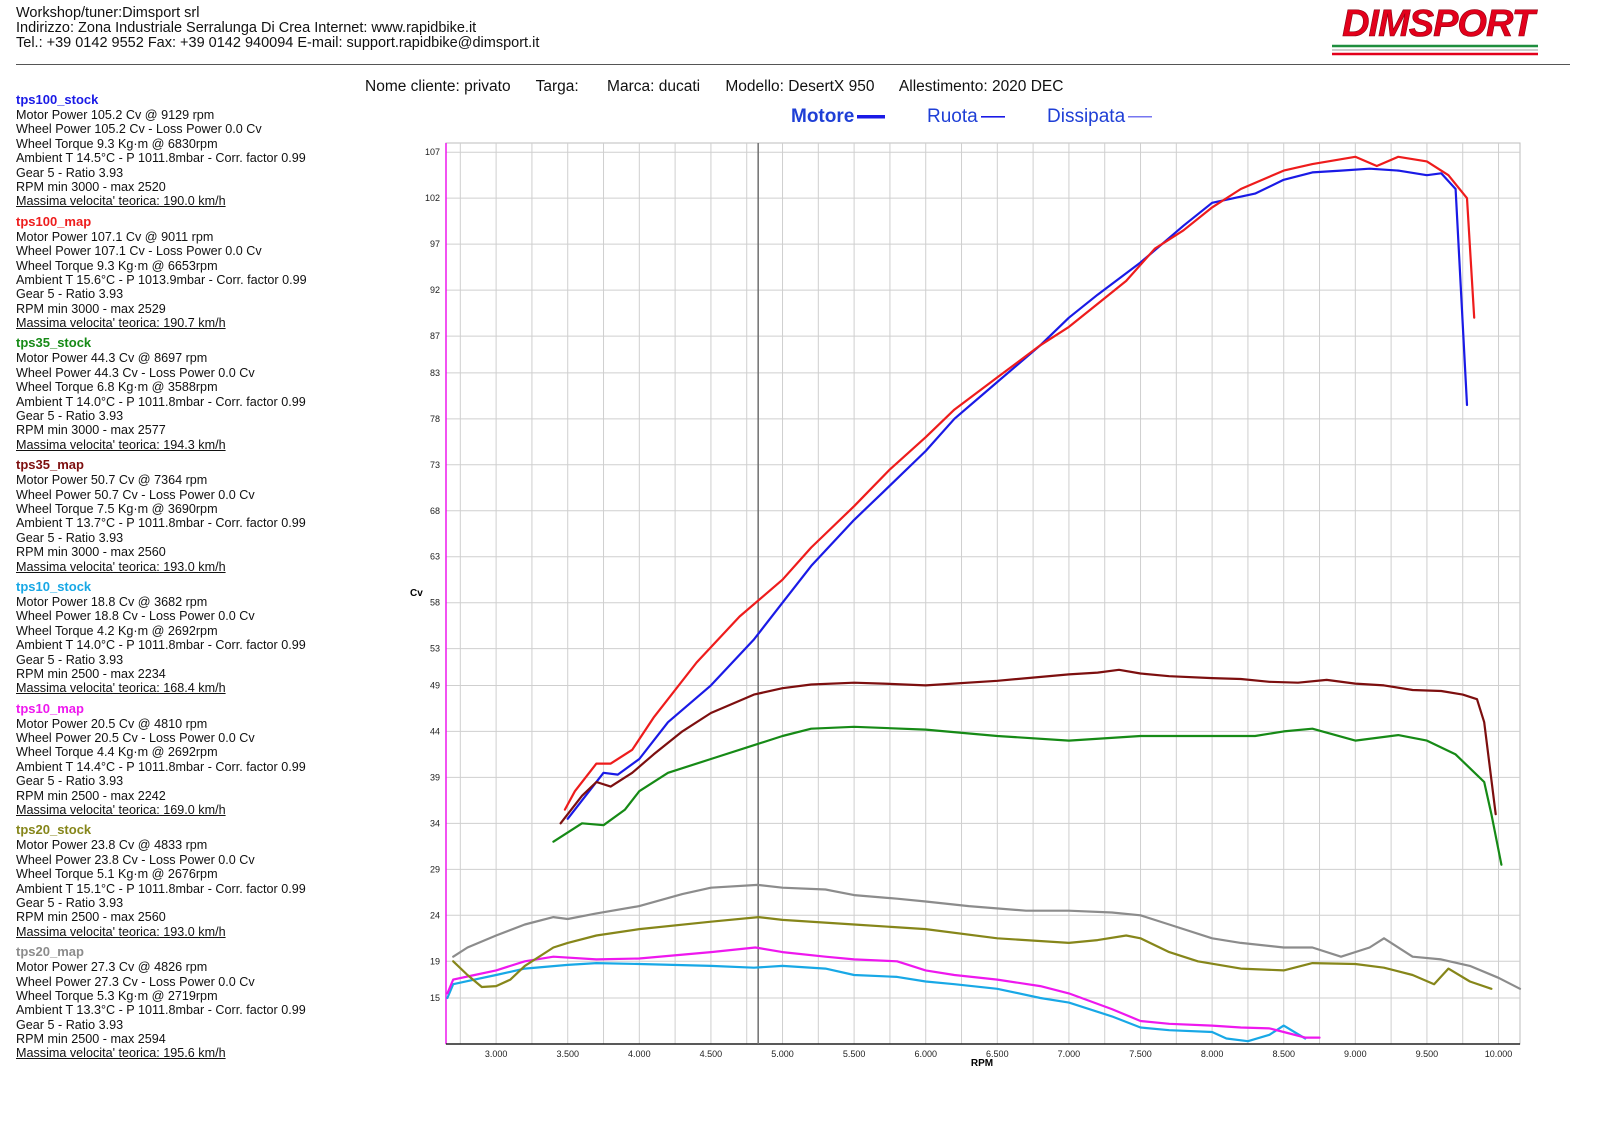 This screenshot has height=1123, width=1600. Describe the element at coordinates (435, 961) in the screenshot. I see `y-tick-label: 19` at that location.